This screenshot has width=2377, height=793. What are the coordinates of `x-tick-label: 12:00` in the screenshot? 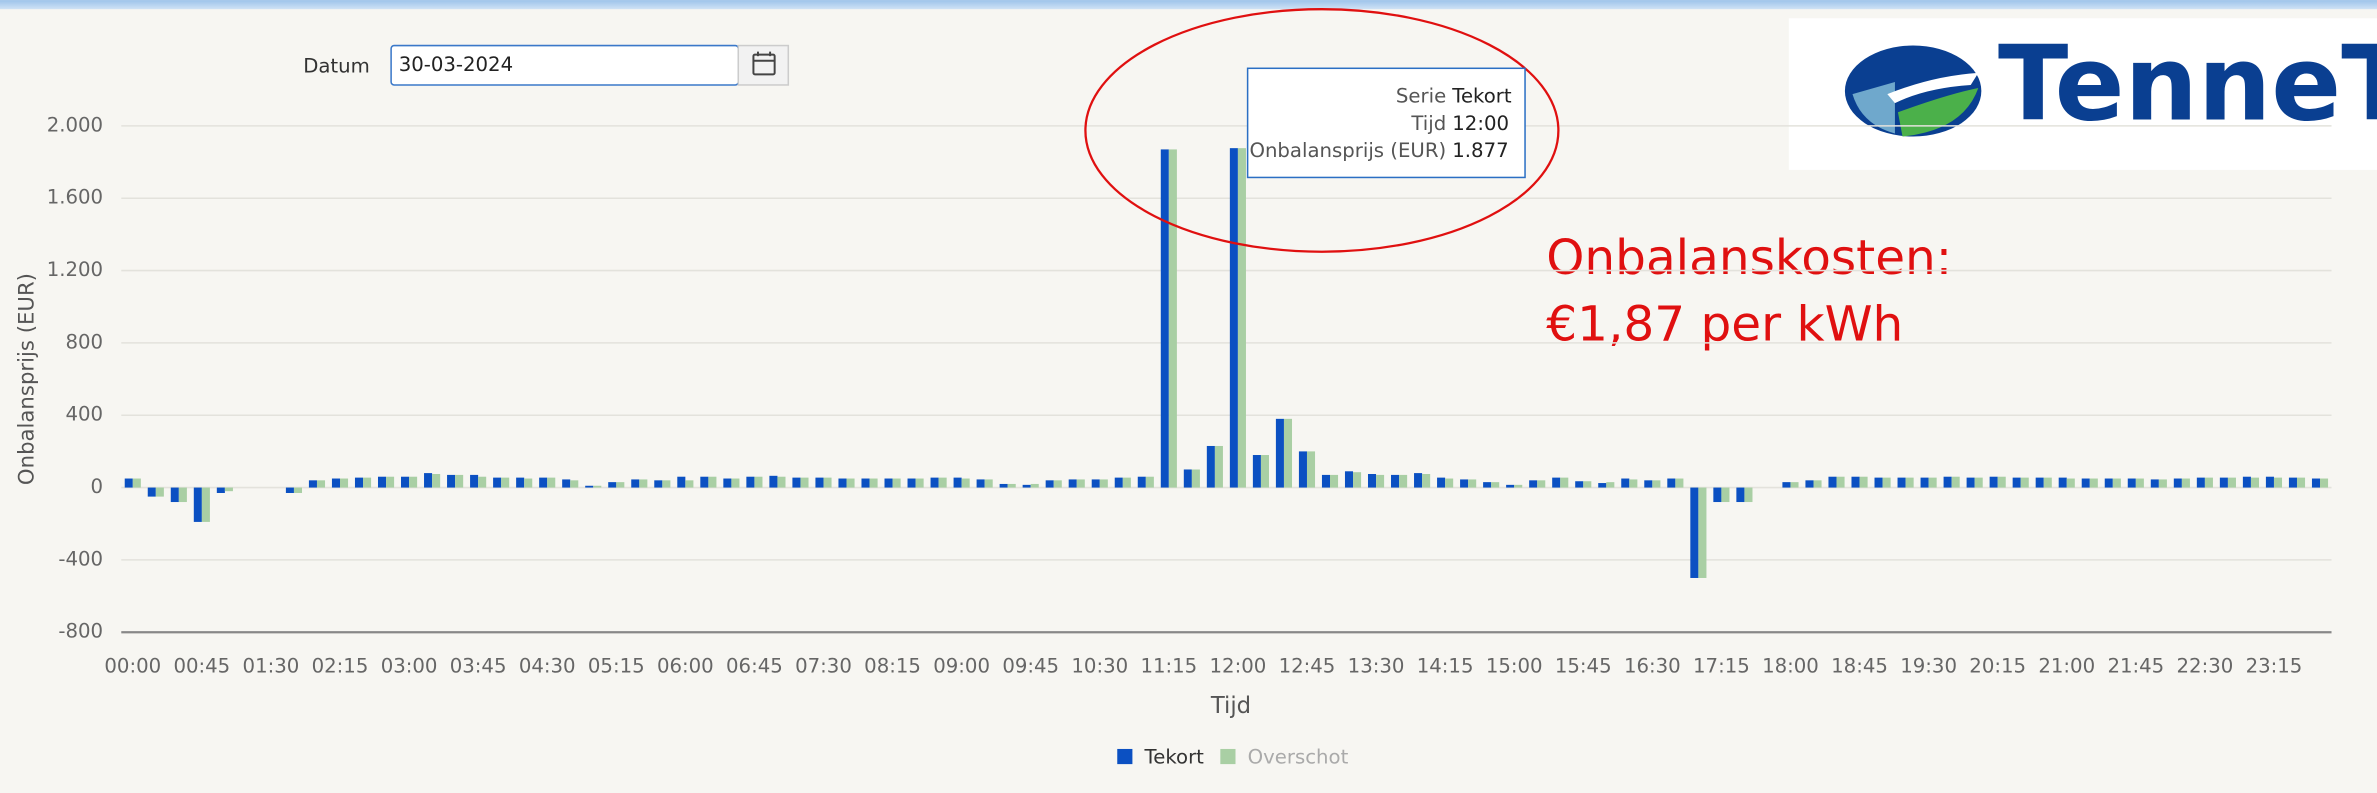 It's located at (1238, 666).